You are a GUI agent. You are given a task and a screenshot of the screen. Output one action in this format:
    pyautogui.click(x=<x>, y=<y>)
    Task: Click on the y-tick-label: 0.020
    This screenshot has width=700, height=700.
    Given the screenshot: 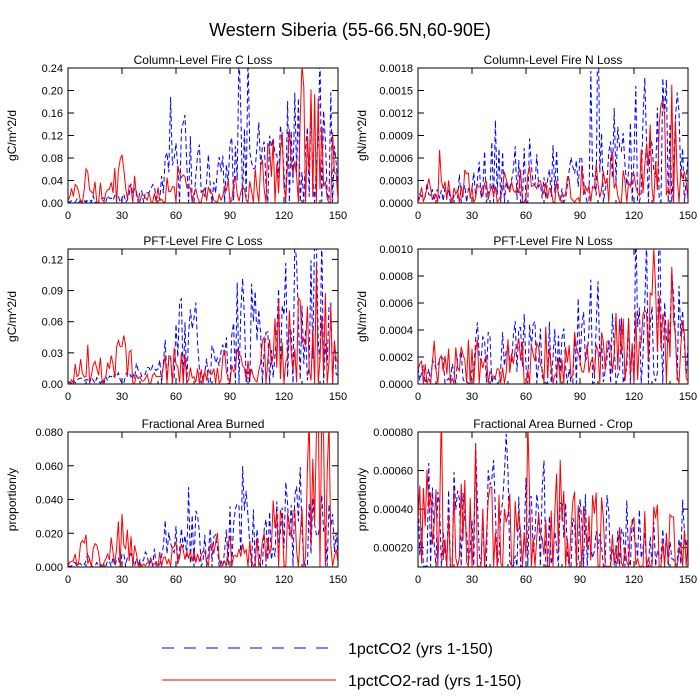 What is the action you would take?
    pyautogui.click(x=49, y=534)
    